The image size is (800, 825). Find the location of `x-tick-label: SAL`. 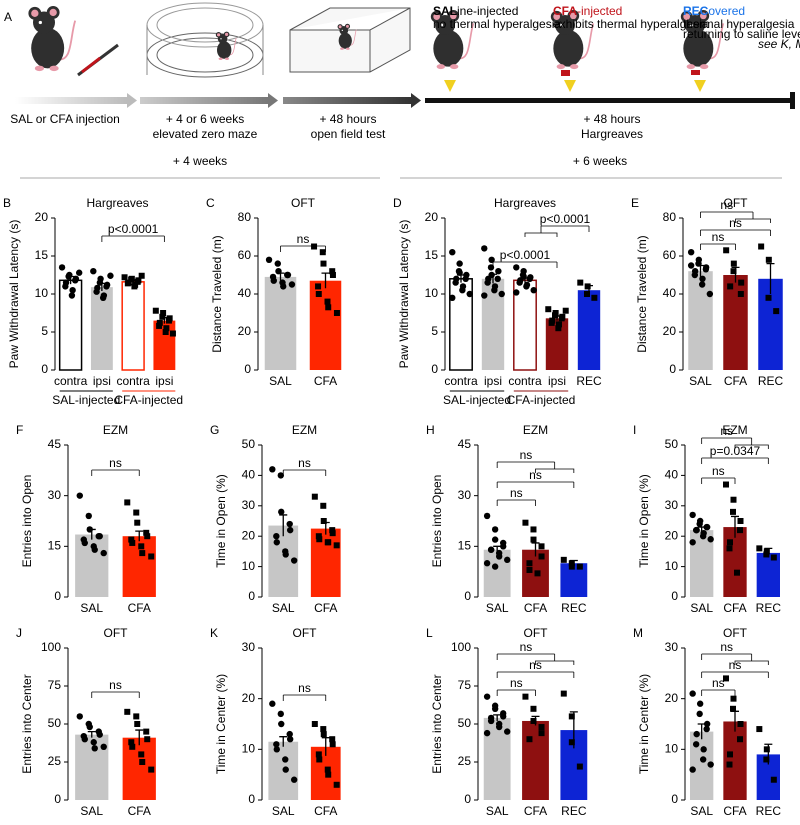

x-tick-label: SAL is located at coordinates (497, 608).